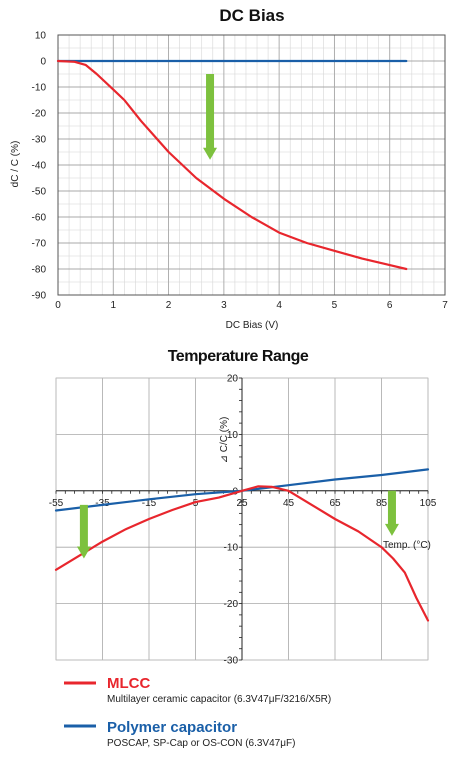 The width and height of the screenshot is (459, 759). What do you see at coordinates (201, 743) in the screenshot?
I see `legend-subtitle-polymer: POSCAP, SP-Cap or OS-CON (6.3V47μF)` at bounding box center [201, 743].